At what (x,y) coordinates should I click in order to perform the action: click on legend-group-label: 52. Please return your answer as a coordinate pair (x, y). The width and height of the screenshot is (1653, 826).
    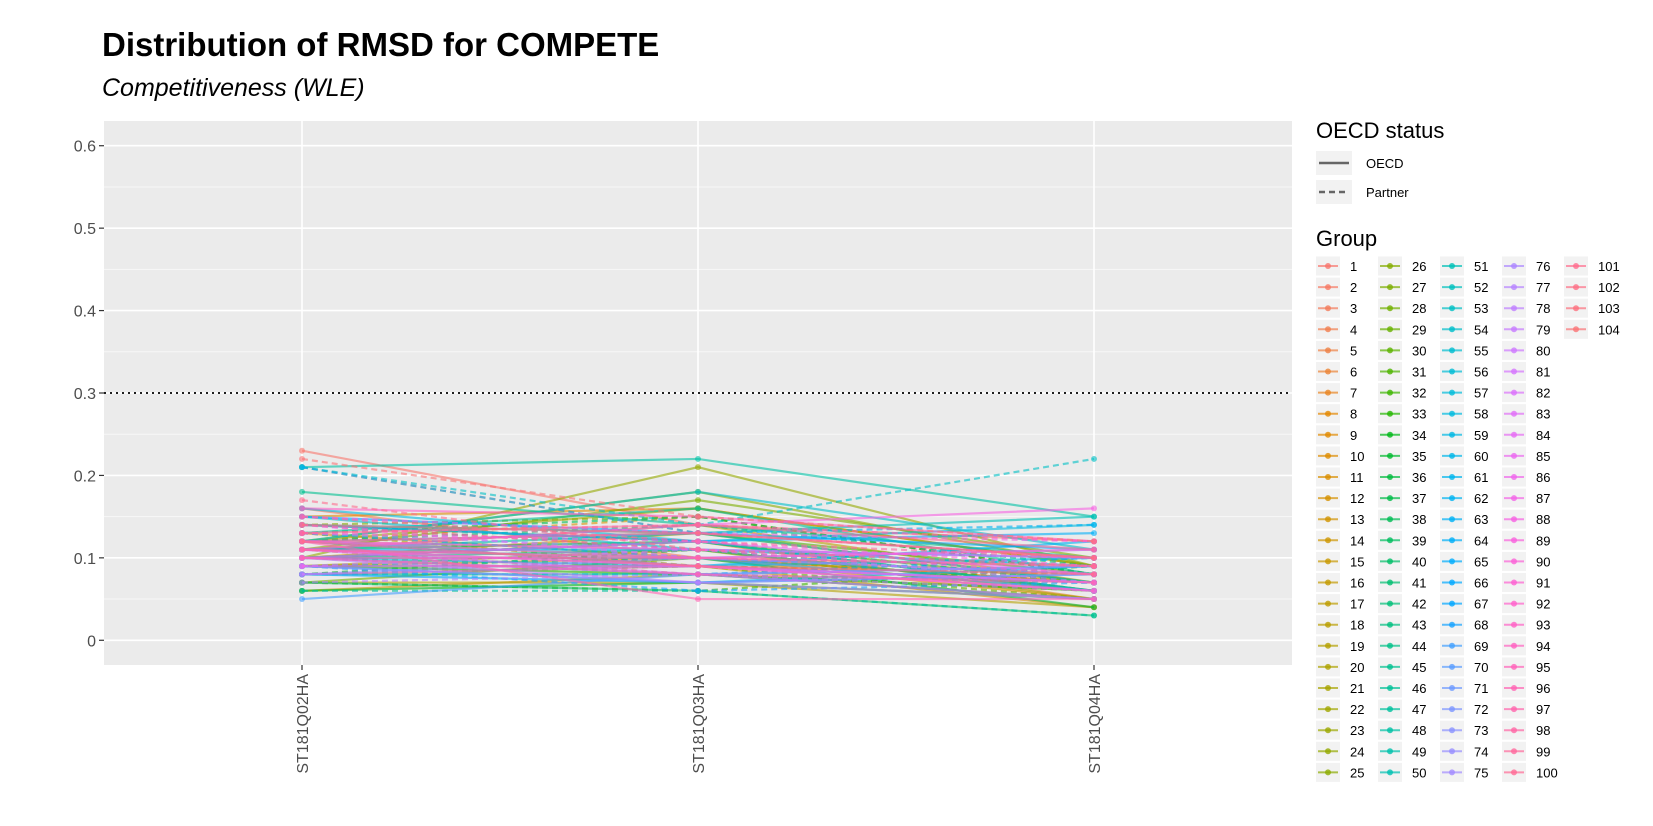
    Looking at the image, I should click on (1481, 287).